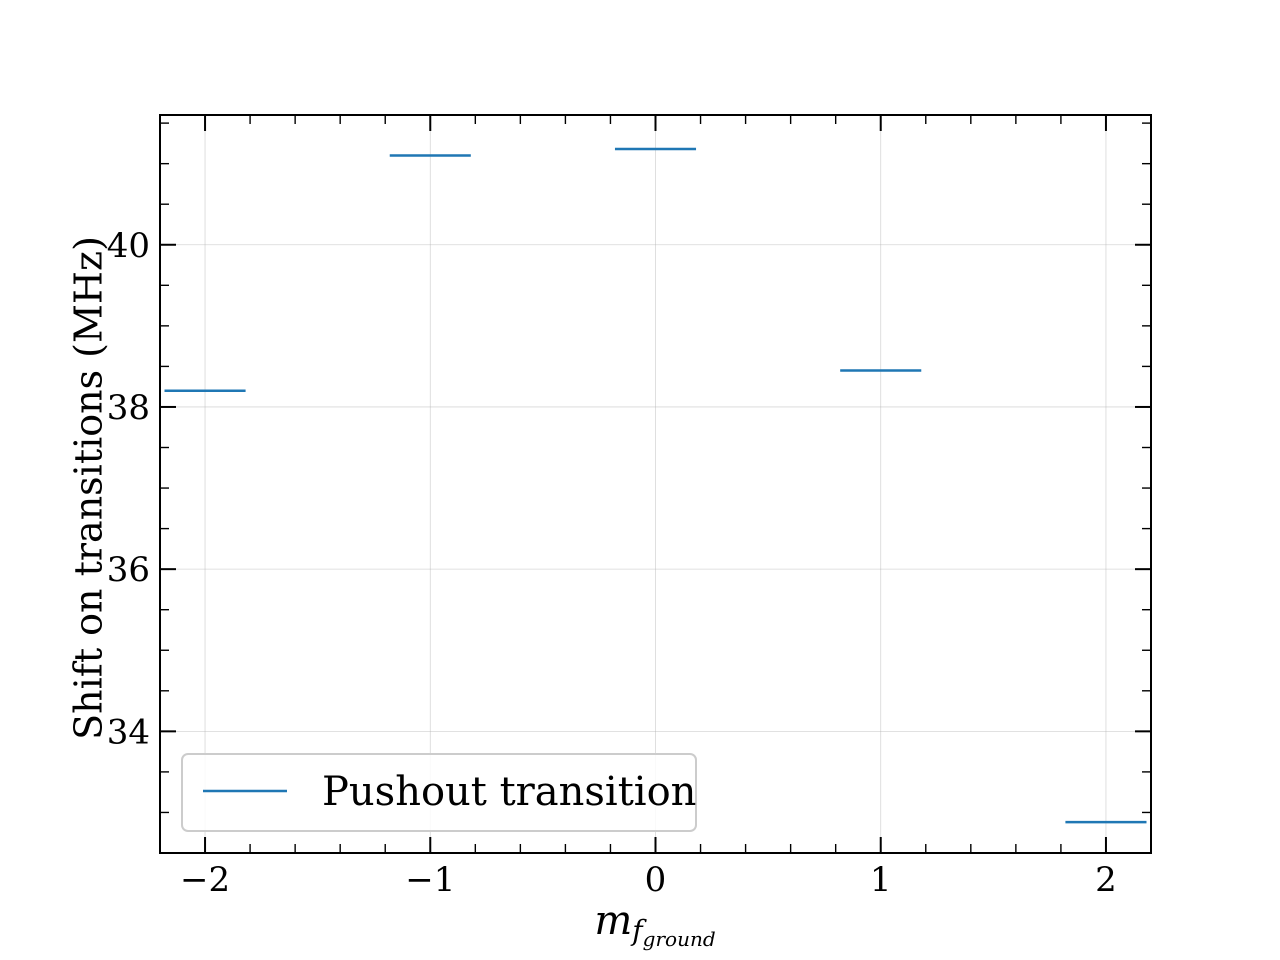  Describe the element at coordinates (128, 246) in the screenshot. I see `y-tick-label: 40` at that location.